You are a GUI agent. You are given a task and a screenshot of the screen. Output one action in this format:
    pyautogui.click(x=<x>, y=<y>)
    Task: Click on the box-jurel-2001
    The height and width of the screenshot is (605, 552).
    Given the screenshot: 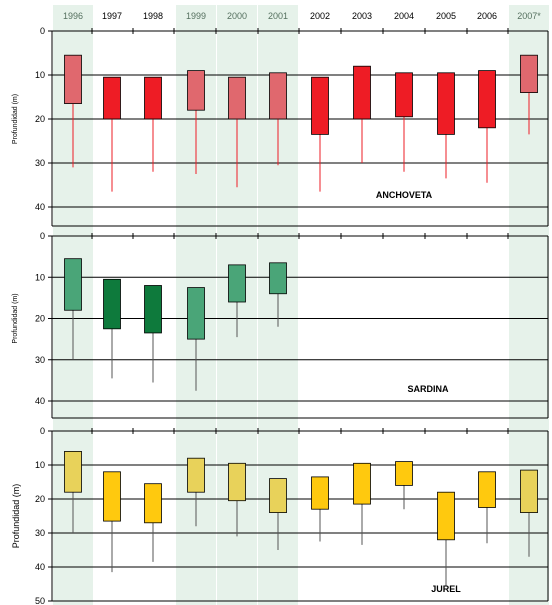 What is the action you would take?
    pyautogui.click(x=278, y=496)
    